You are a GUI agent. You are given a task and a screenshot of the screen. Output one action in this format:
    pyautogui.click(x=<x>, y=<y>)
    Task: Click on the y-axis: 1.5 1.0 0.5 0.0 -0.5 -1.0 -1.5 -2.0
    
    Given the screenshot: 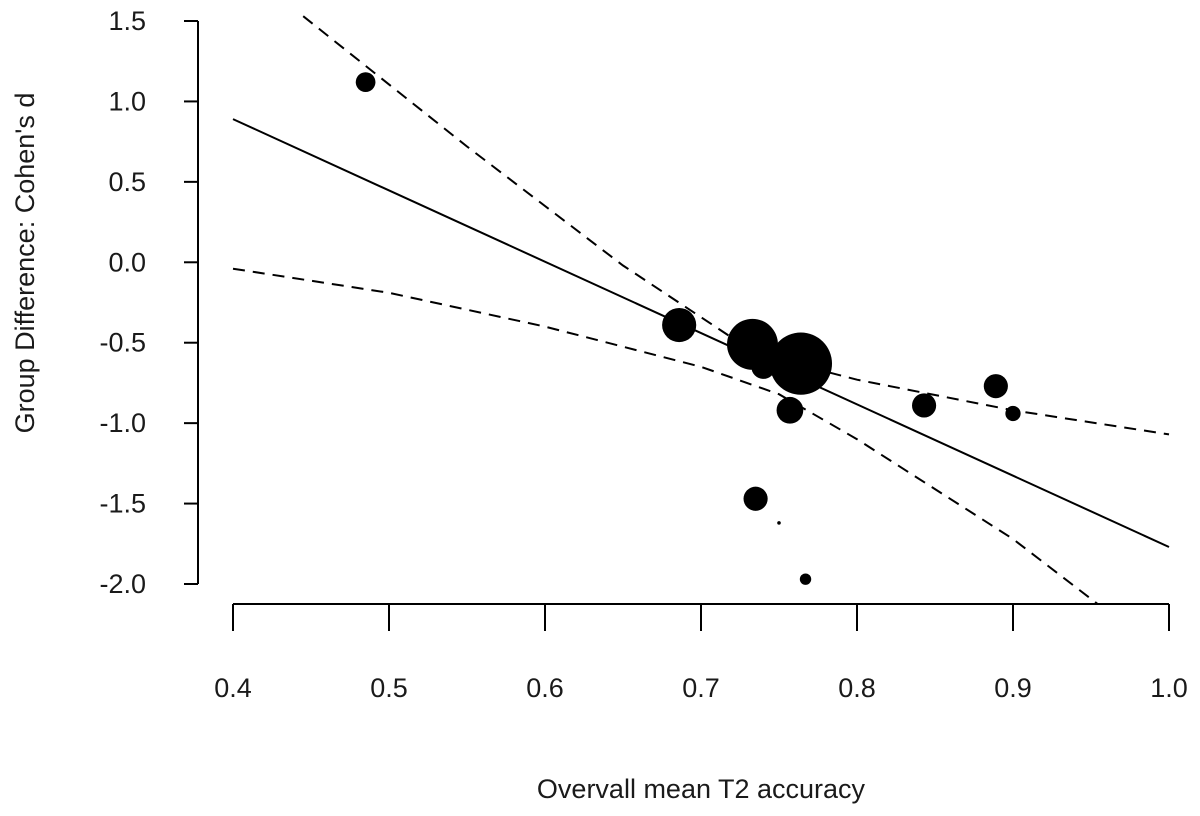 What is the action you would take?
    pyautogui.click(x=149, y=302)
    